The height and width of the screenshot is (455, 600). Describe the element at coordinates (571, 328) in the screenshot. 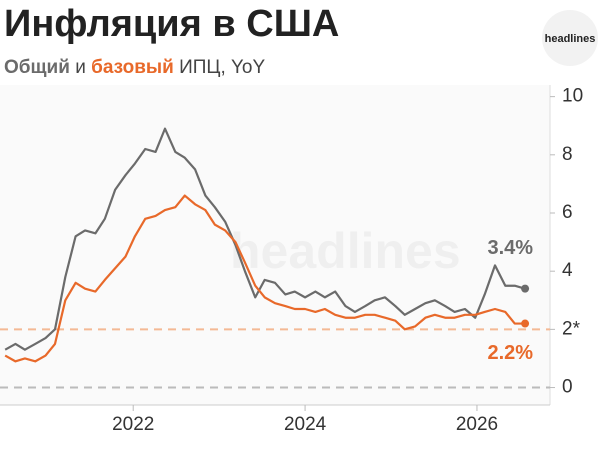

I see `y-tick-label: 2*` at that location.